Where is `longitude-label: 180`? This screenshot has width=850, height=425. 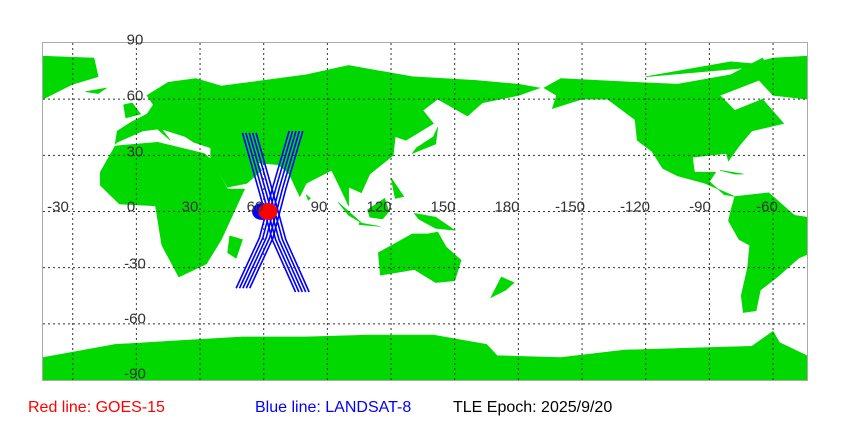
longitude-label: 180 is located at coordinates (507, 207).